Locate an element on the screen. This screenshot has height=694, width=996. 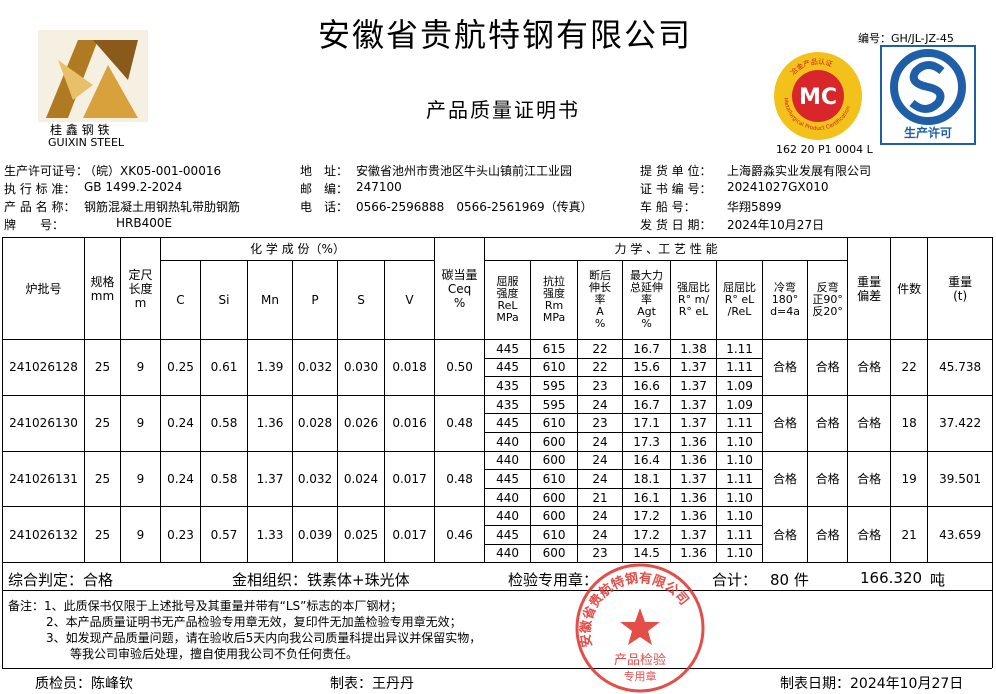
data-cell: 37.422 is located at coordinates (960, 423).